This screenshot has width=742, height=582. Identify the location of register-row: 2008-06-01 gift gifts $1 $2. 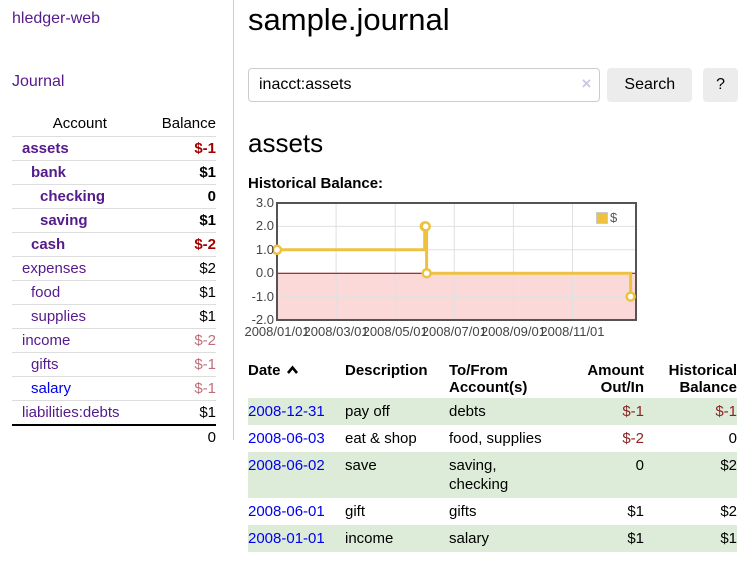
(492, 511).